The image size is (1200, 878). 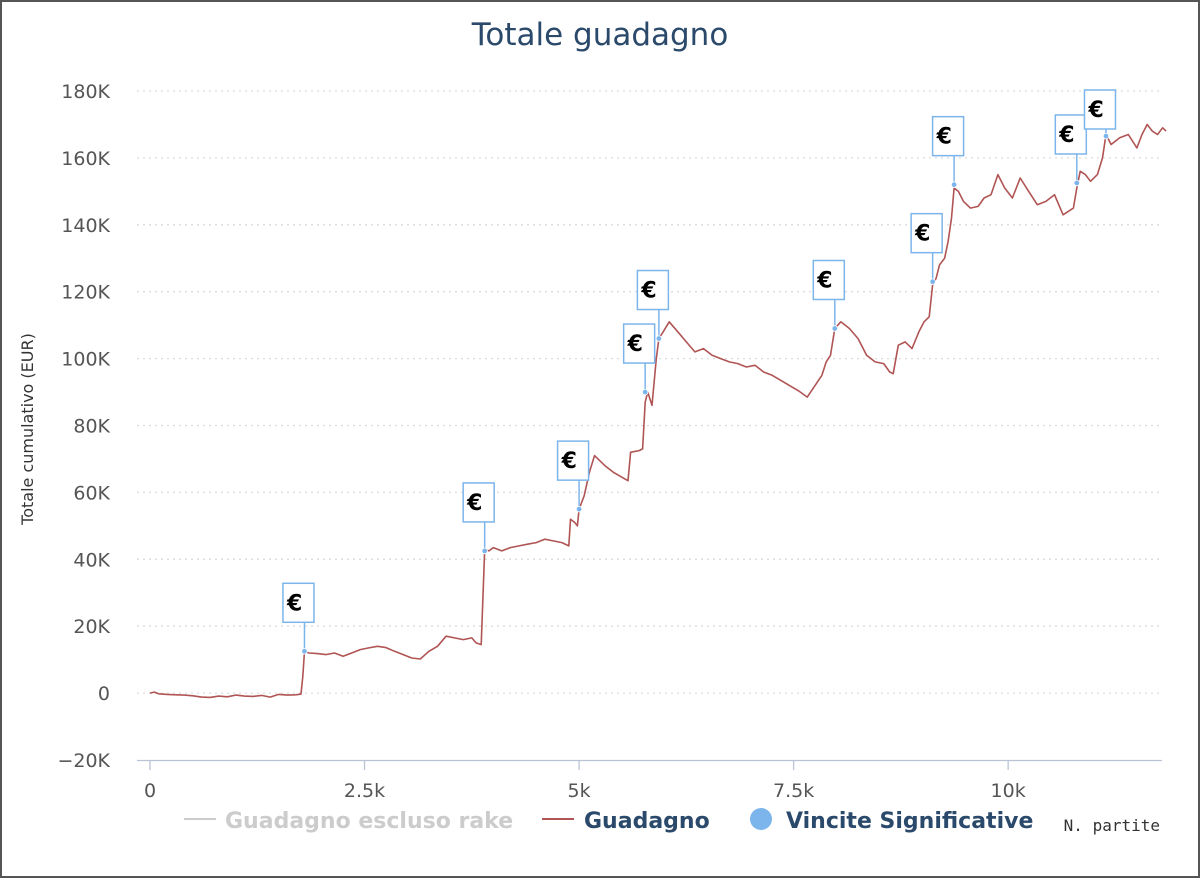 I want to click on x-tick-label: 2.5k, so click(x=364, y=791).